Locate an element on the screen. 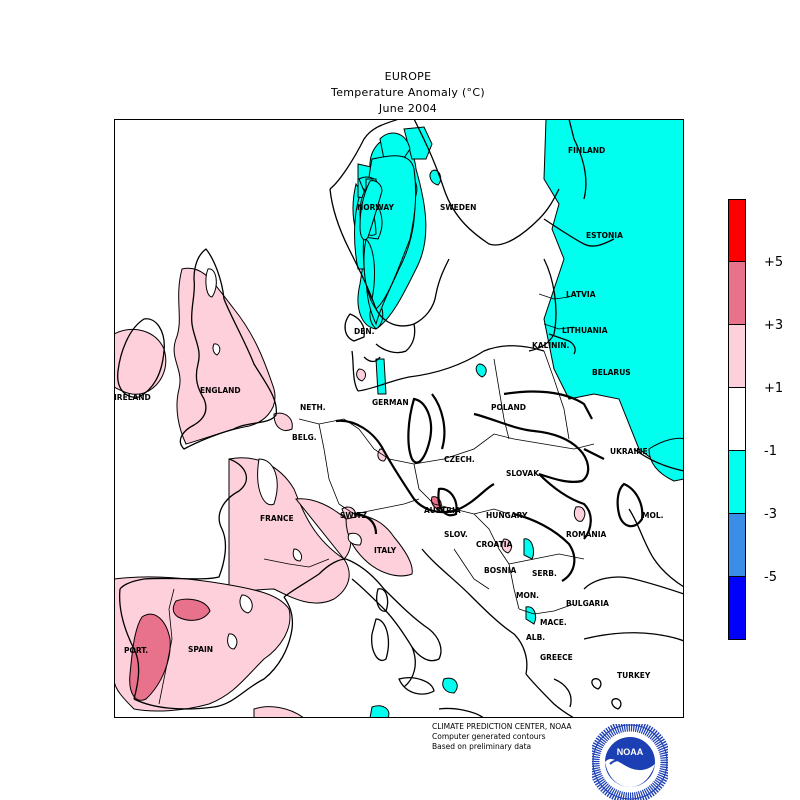 This screenshot has width=800, height=800. label-italy: ITALY is located at coordinates (385, 550).